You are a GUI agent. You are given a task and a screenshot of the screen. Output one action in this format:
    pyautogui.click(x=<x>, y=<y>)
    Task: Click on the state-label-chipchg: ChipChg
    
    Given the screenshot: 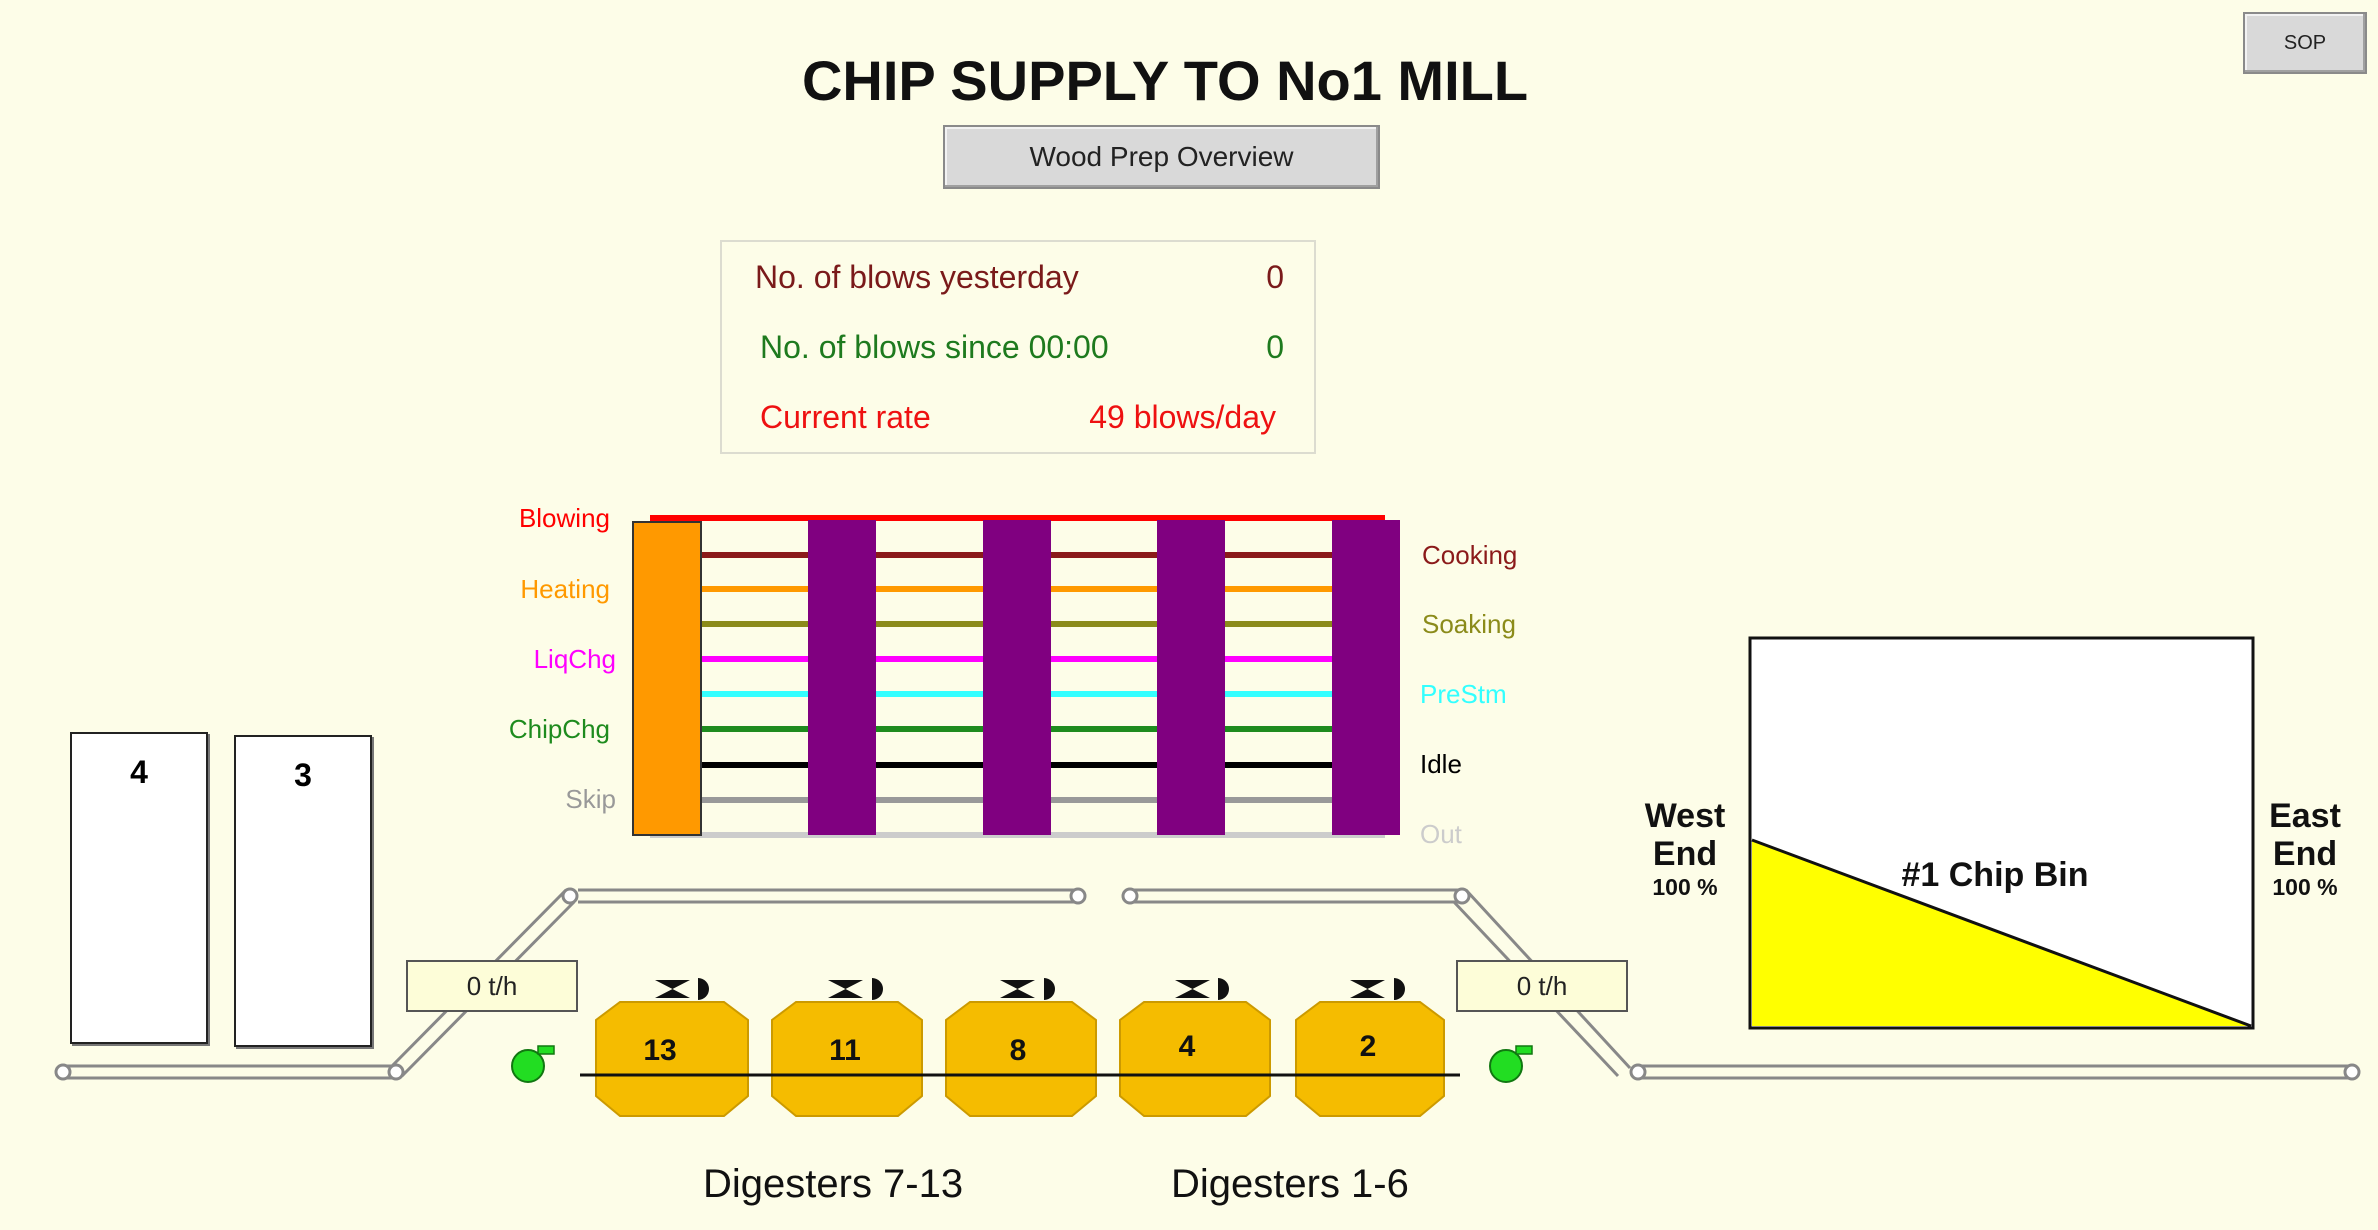 What is the action you would take?
    pyautogui.click(x=559, y=729)
    